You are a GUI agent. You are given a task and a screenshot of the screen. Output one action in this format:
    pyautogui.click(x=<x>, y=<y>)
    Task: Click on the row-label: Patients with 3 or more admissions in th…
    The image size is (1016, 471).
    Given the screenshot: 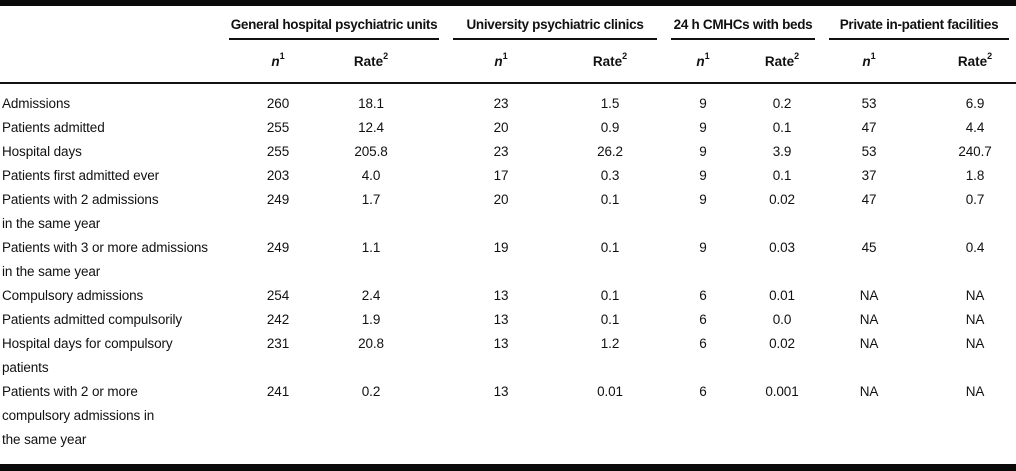 What is the action you would take?
    pyautogui.click(x=105, y=259)
    